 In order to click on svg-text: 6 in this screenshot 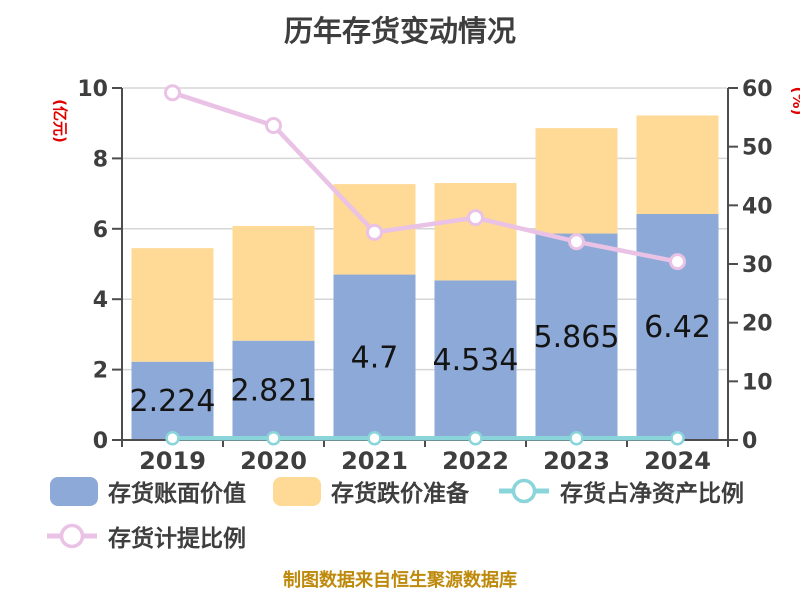, I will do `click(100, 230)`.